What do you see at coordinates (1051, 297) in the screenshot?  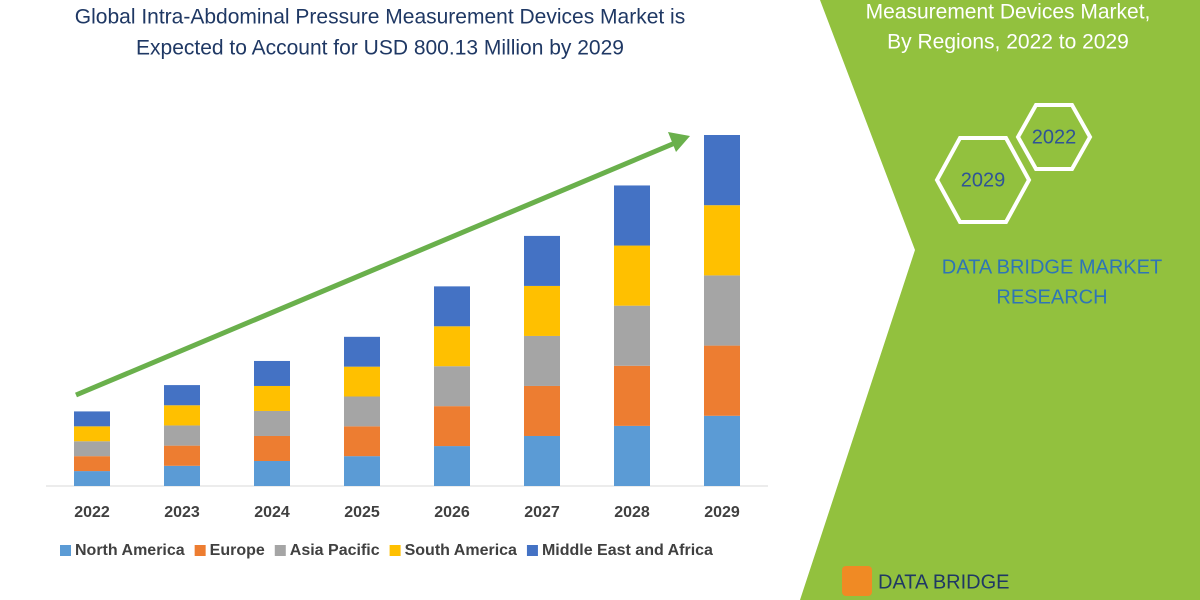 I see `brand-text: RESEARCH` at bounding box center [1051, 297].